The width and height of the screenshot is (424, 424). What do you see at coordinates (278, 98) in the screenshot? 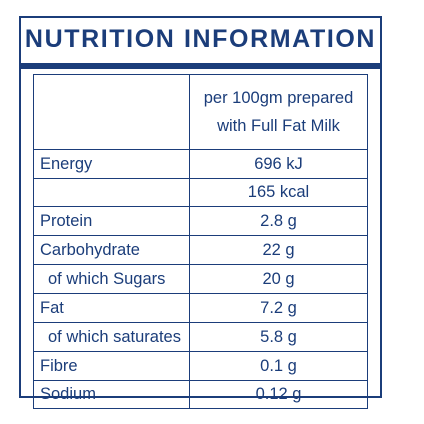
I see `header-value-line-1: per 100gm prepared` at bounding box center [278, 98].